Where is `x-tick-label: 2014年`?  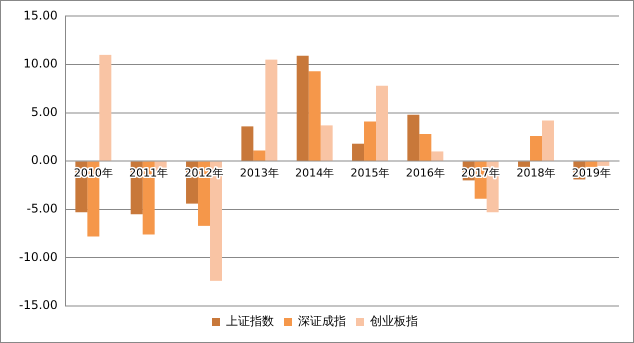 x-tick-label: 2014年 is located at coordinates (314, 173).